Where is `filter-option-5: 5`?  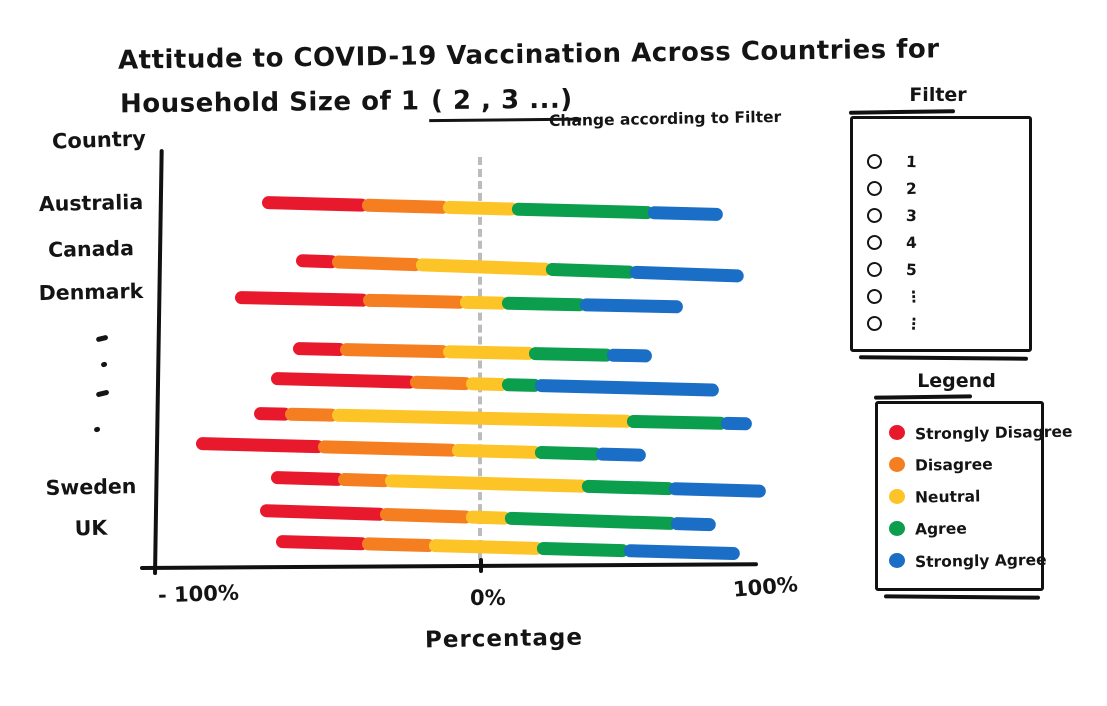
filter-option-5: 5 is located at coordinates (894, 269).